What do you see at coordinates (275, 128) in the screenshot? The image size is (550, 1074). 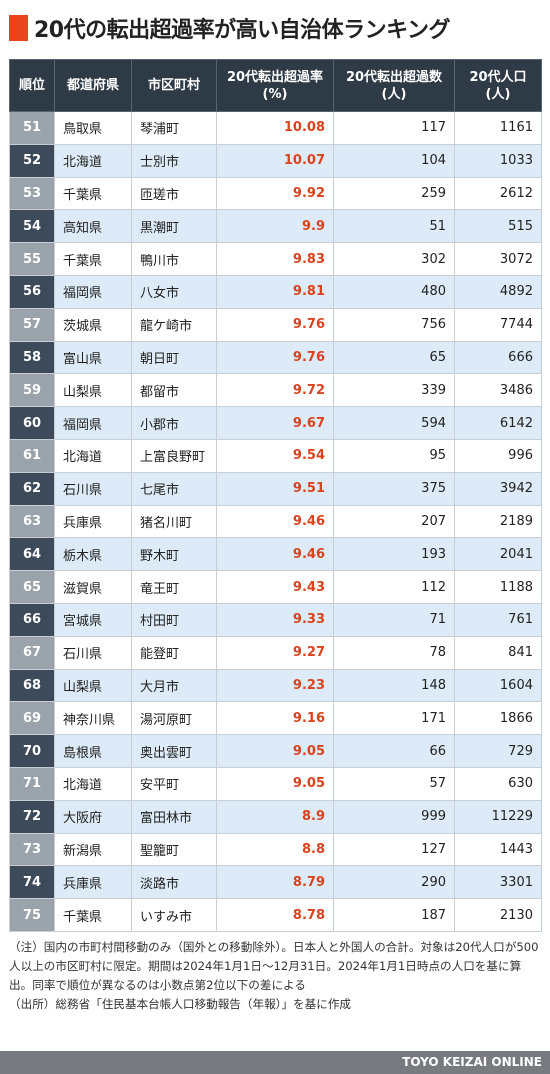 I see `table-row: 51 鳥取県 琴浦町 10.08 117 1161` at bounding box center [275, 128].